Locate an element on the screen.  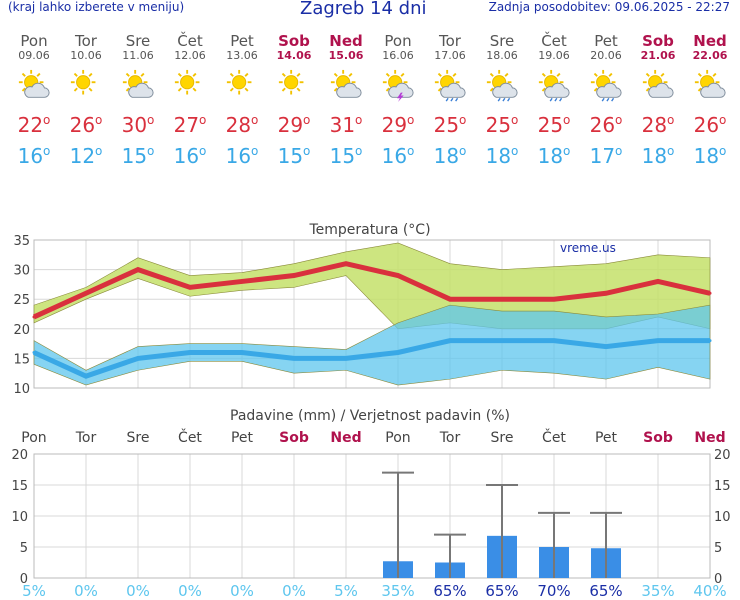
day-column: Sre 11.06 30o 15o is located at coordinates (138, 100).